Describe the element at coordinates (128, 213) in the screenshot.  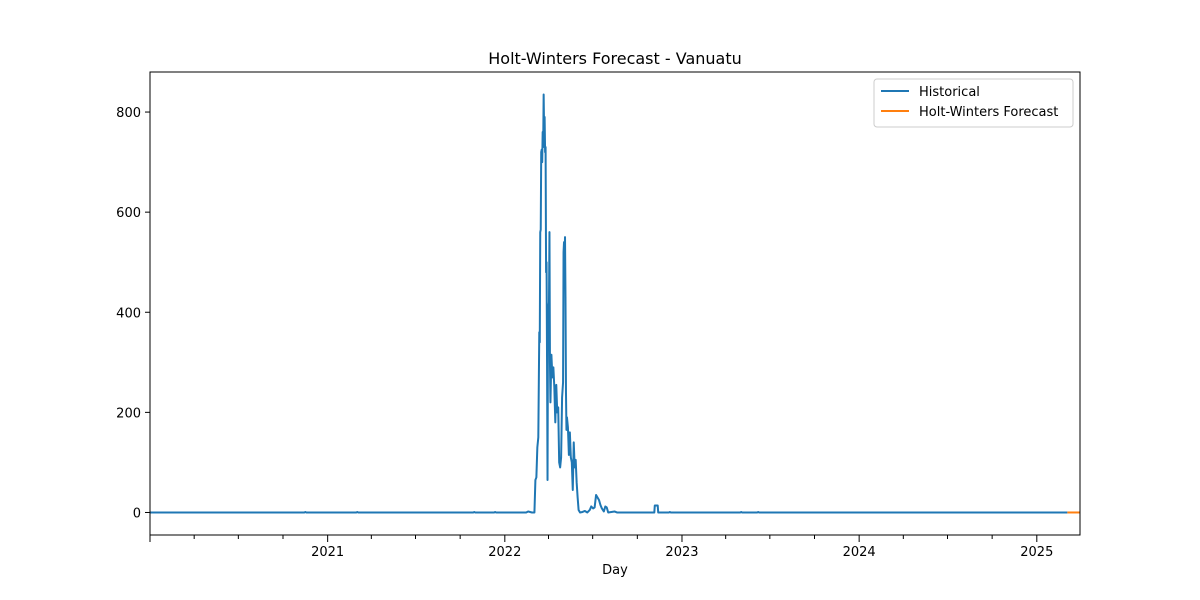
I see `y-tick-label: 600` at that location.